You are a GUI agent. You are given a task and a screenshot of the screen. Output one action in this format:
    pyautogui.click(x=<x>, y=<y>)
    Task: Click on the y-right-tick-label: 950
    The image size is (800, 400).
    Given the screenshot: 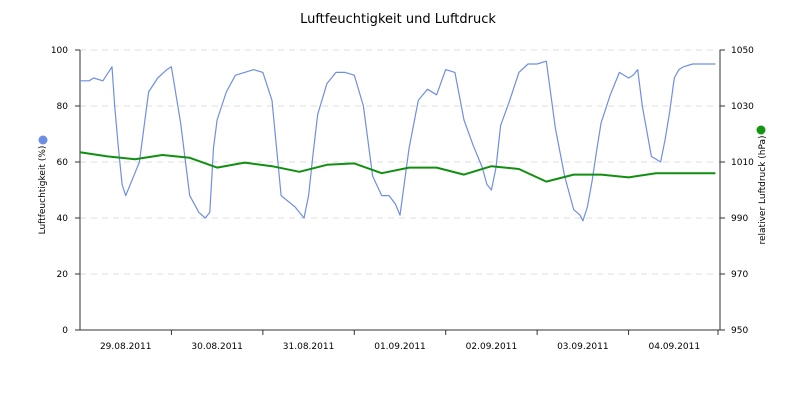 What is the action you would take?
    pyautogui.click(x=739, y=331)
    